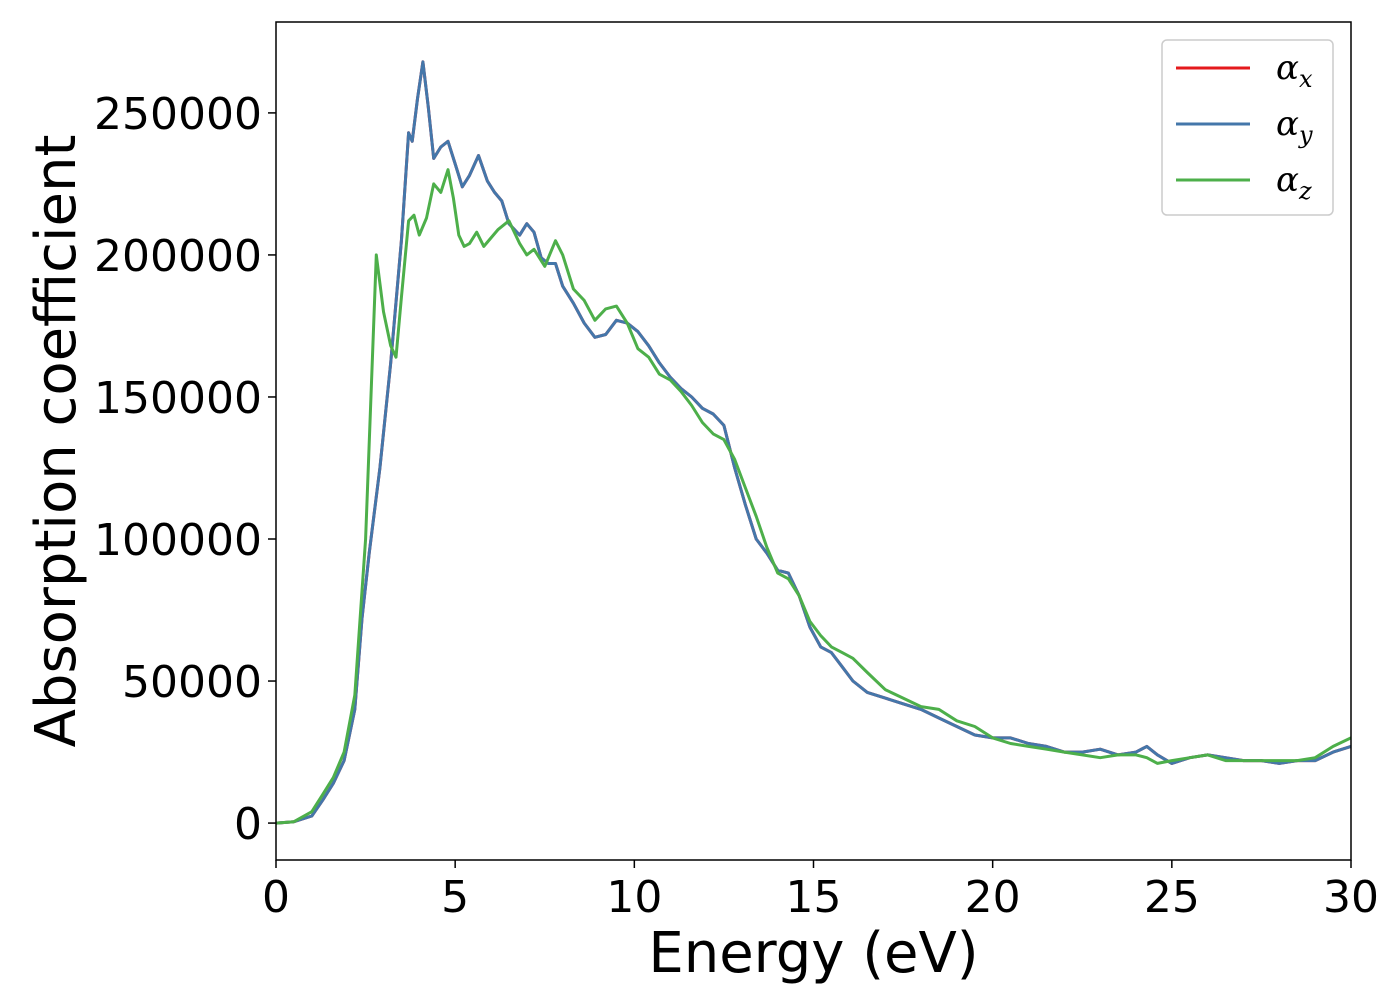  I want to click on y-tick-label: 200000, so click(178, 256).